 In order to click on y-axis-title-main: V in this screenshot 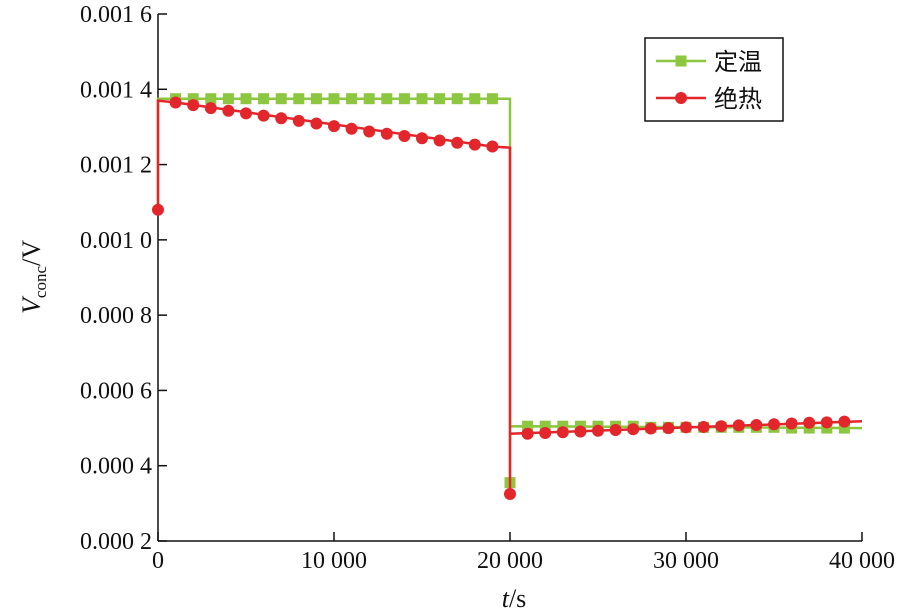, I will do `click(31, 304)`.